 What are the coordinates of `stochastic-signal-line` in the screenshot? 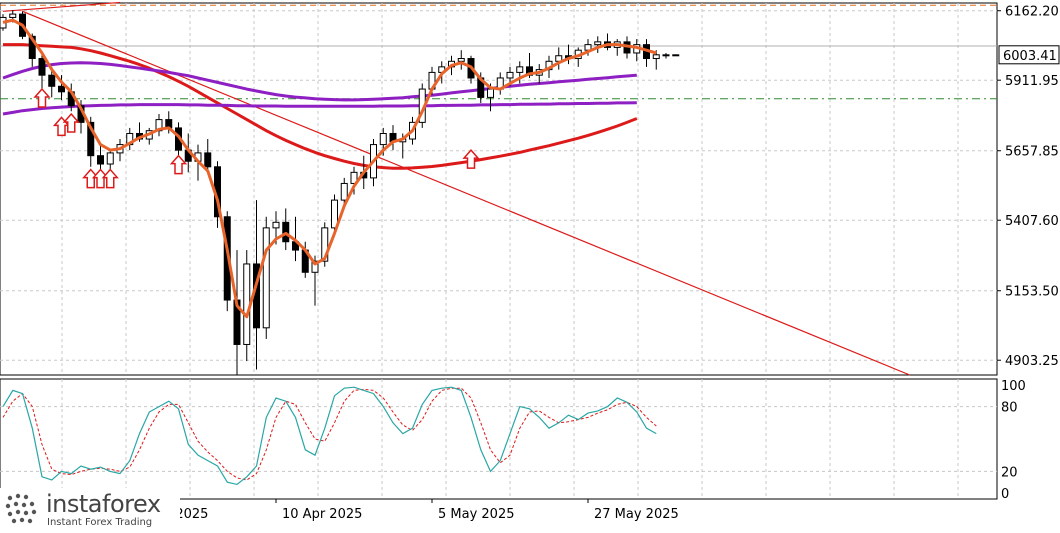 It's located at (329, 434).